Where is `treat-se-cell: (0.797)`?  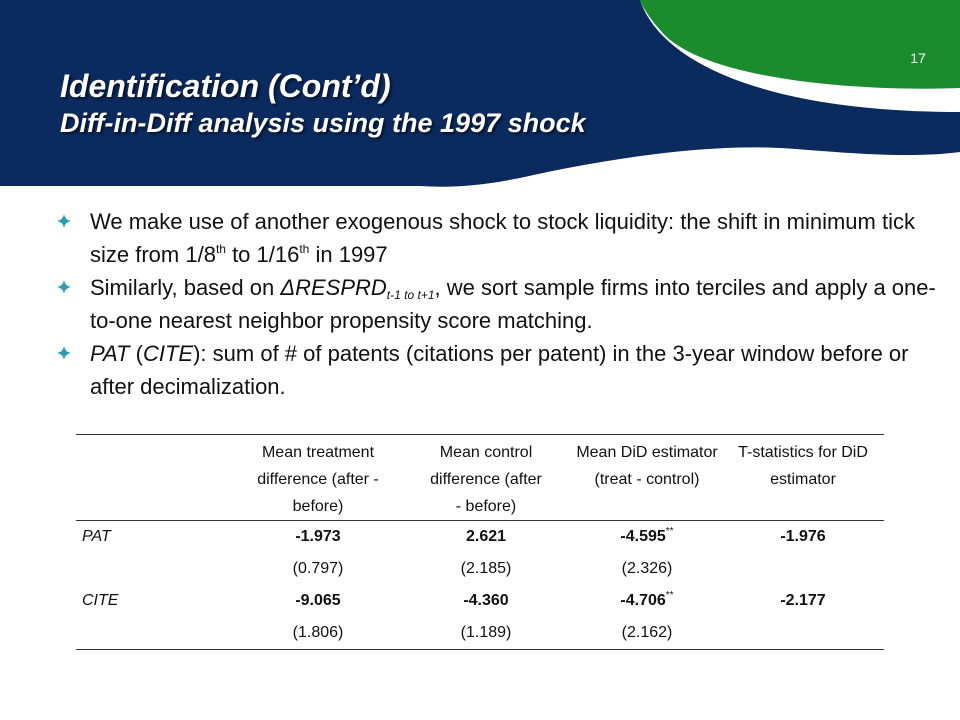 treat-se-cell: (0.797) is located at coordinates (318, 568).